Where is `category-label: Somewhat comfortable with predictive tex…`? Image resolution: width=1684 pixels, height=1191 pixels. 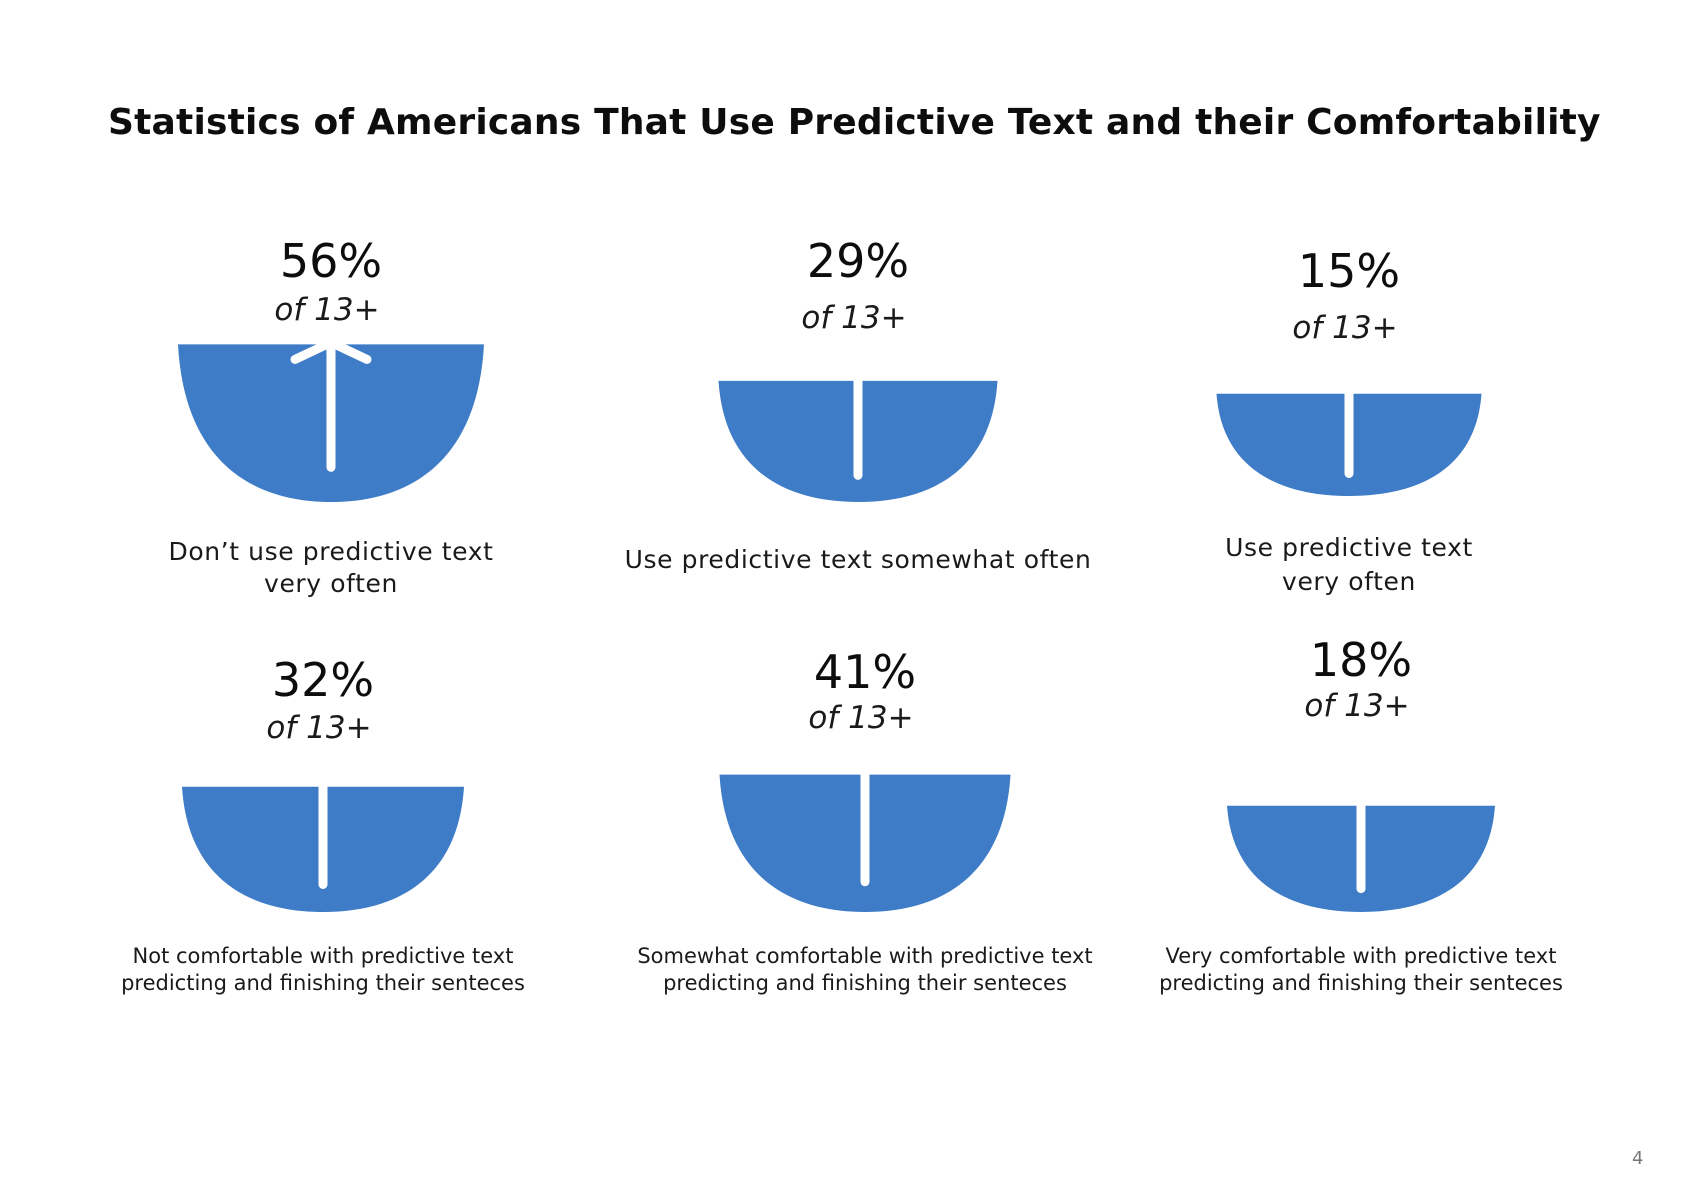
category-label: Somewhat comfortable with predictive tex… is located at coordinates (864, 956).